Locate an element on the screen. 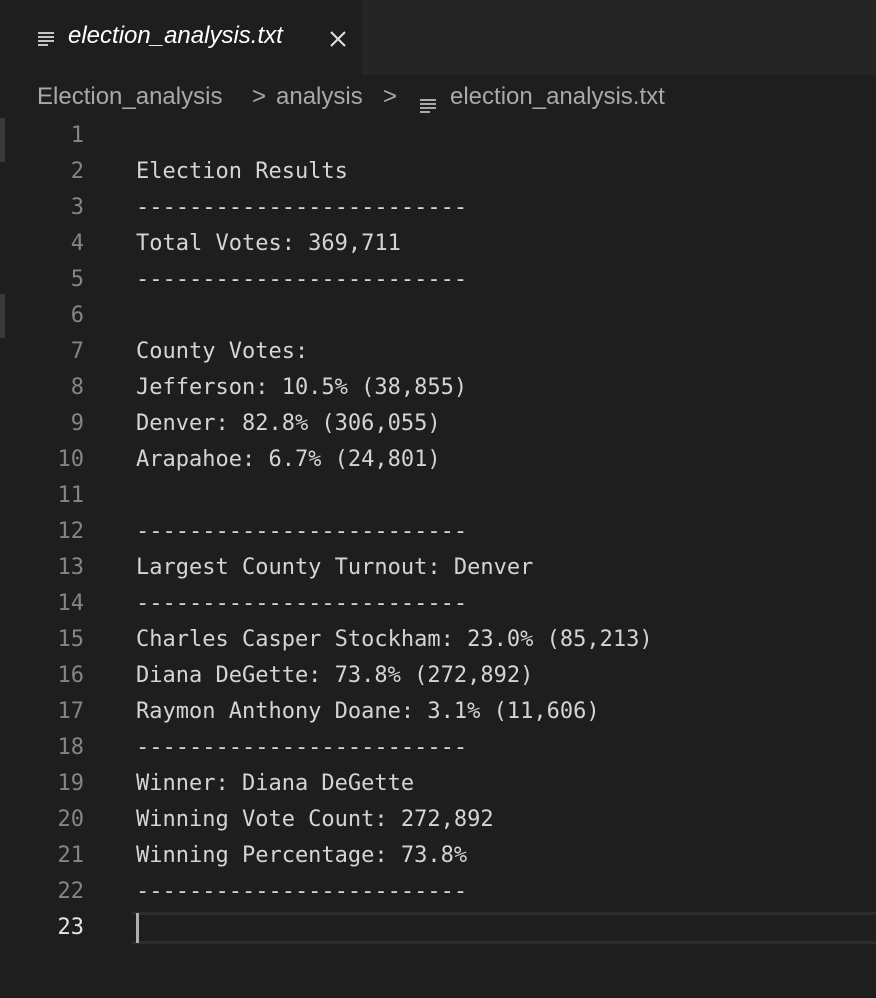 The image size is (876, 998). line-text: Arapahoe: 6.7% (24,801) is located at coordinates (288, 459).